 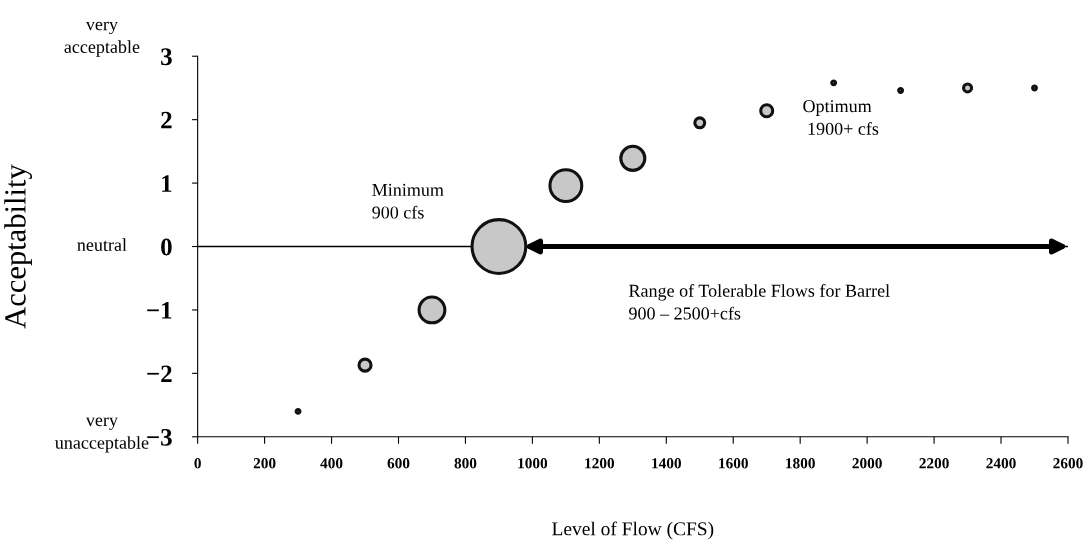 I want to click on y-tick-label: −2, so click(x=159, y=374).